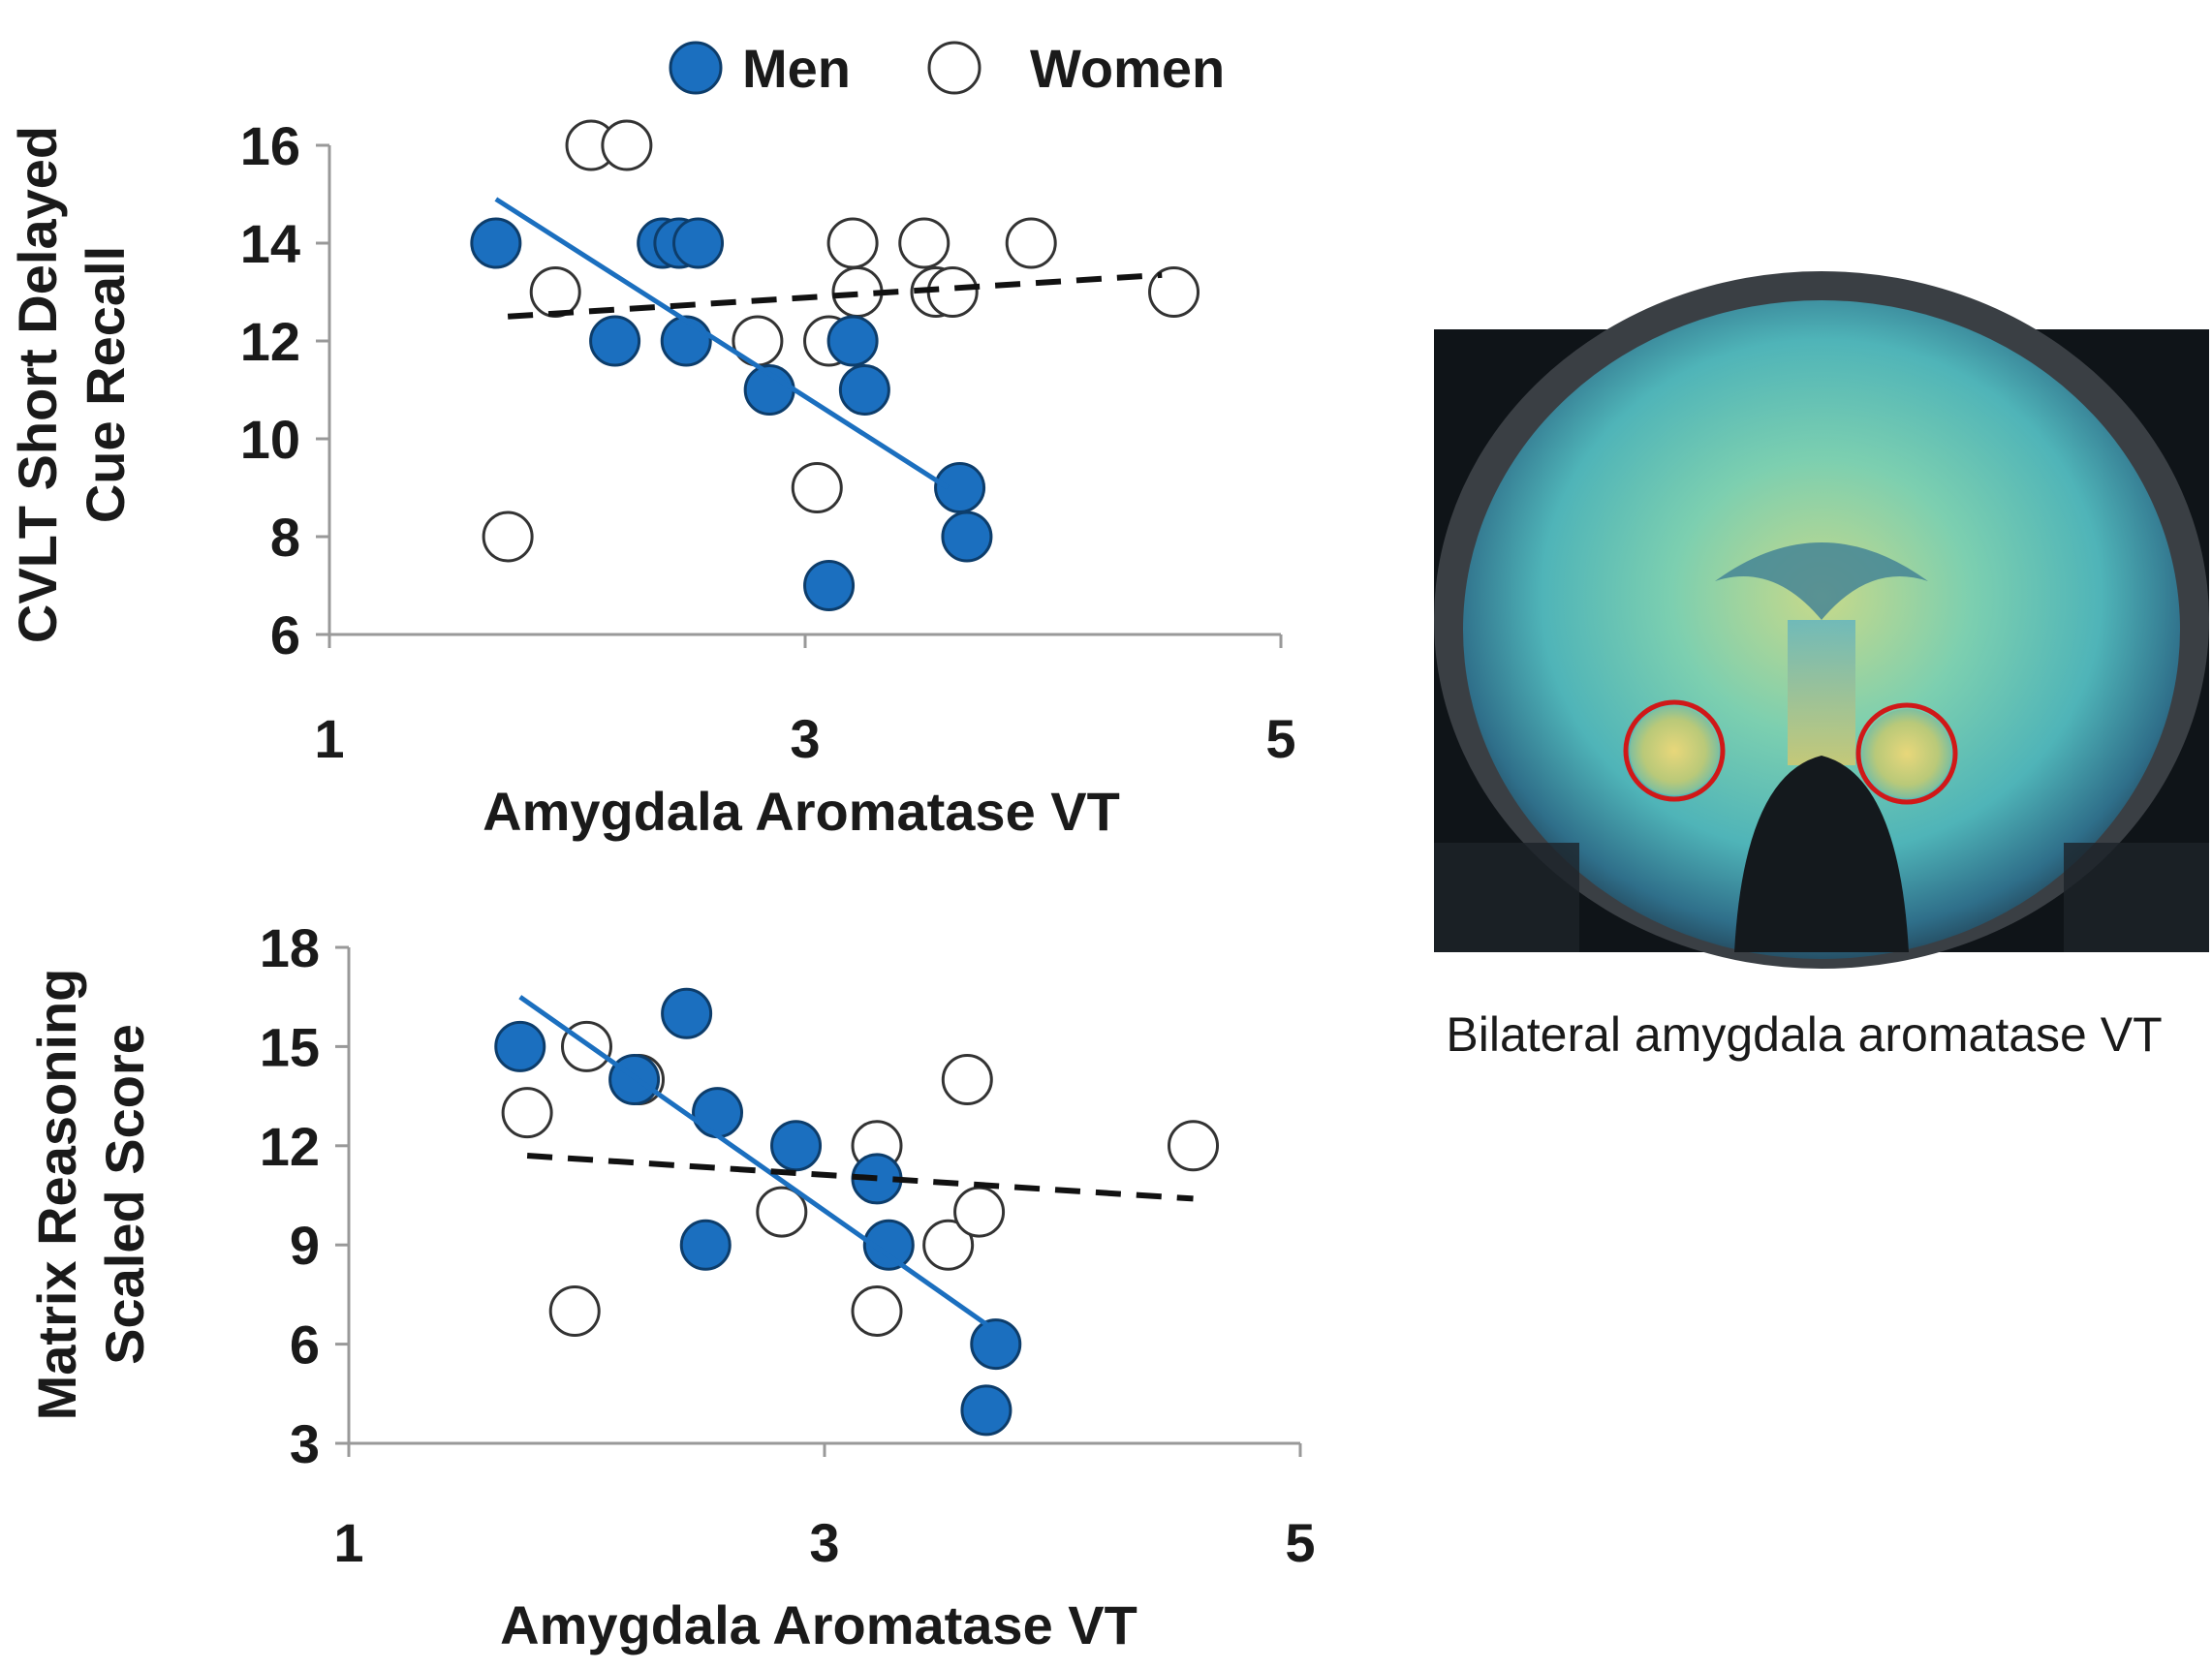  I want to click on left-amygdala-roi, so click(1674, 750).